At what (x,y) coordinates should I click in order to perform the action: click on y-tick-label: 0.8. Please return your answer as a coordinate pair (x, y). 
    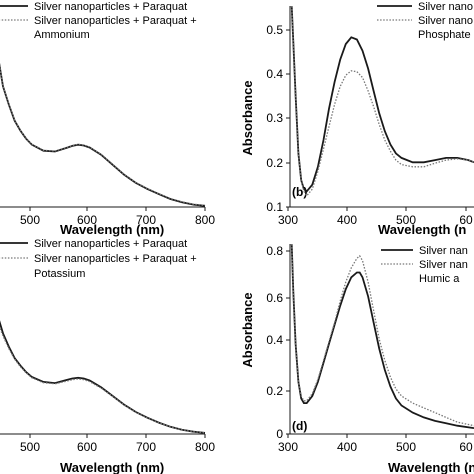
    Looking at the image, I should click on (274, 251).